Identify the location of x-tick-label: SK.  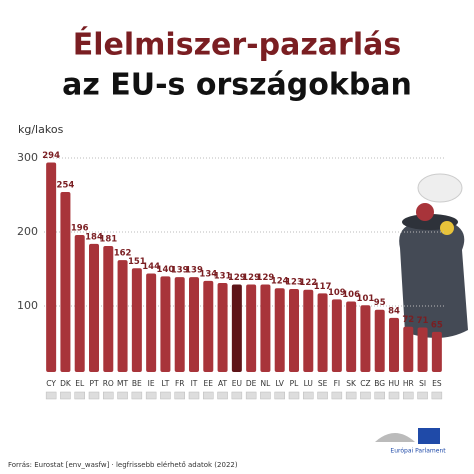
(351, 383).